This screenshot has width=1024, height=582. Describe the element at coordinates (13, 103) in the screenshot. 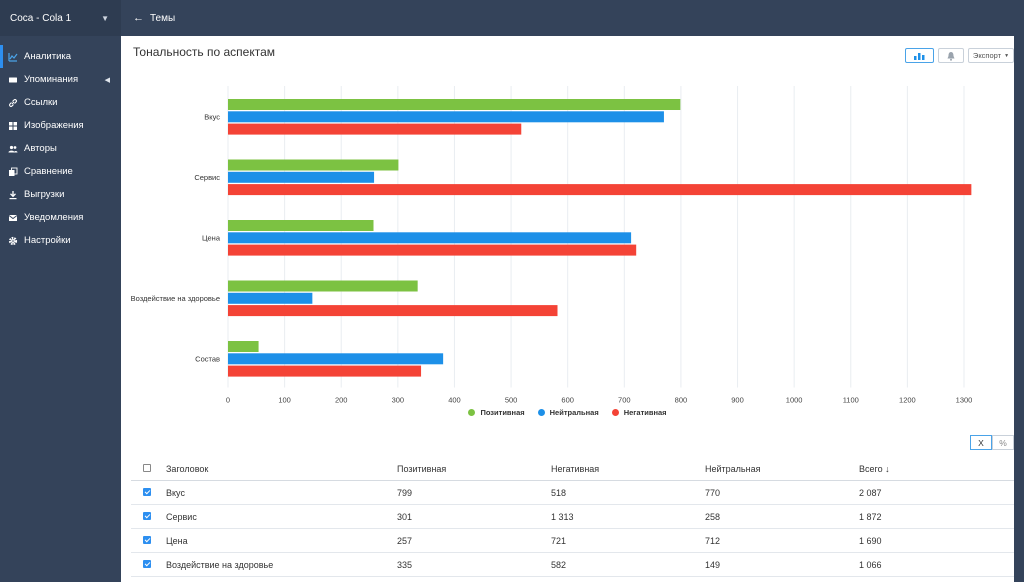

I see `link-icon` at that location.